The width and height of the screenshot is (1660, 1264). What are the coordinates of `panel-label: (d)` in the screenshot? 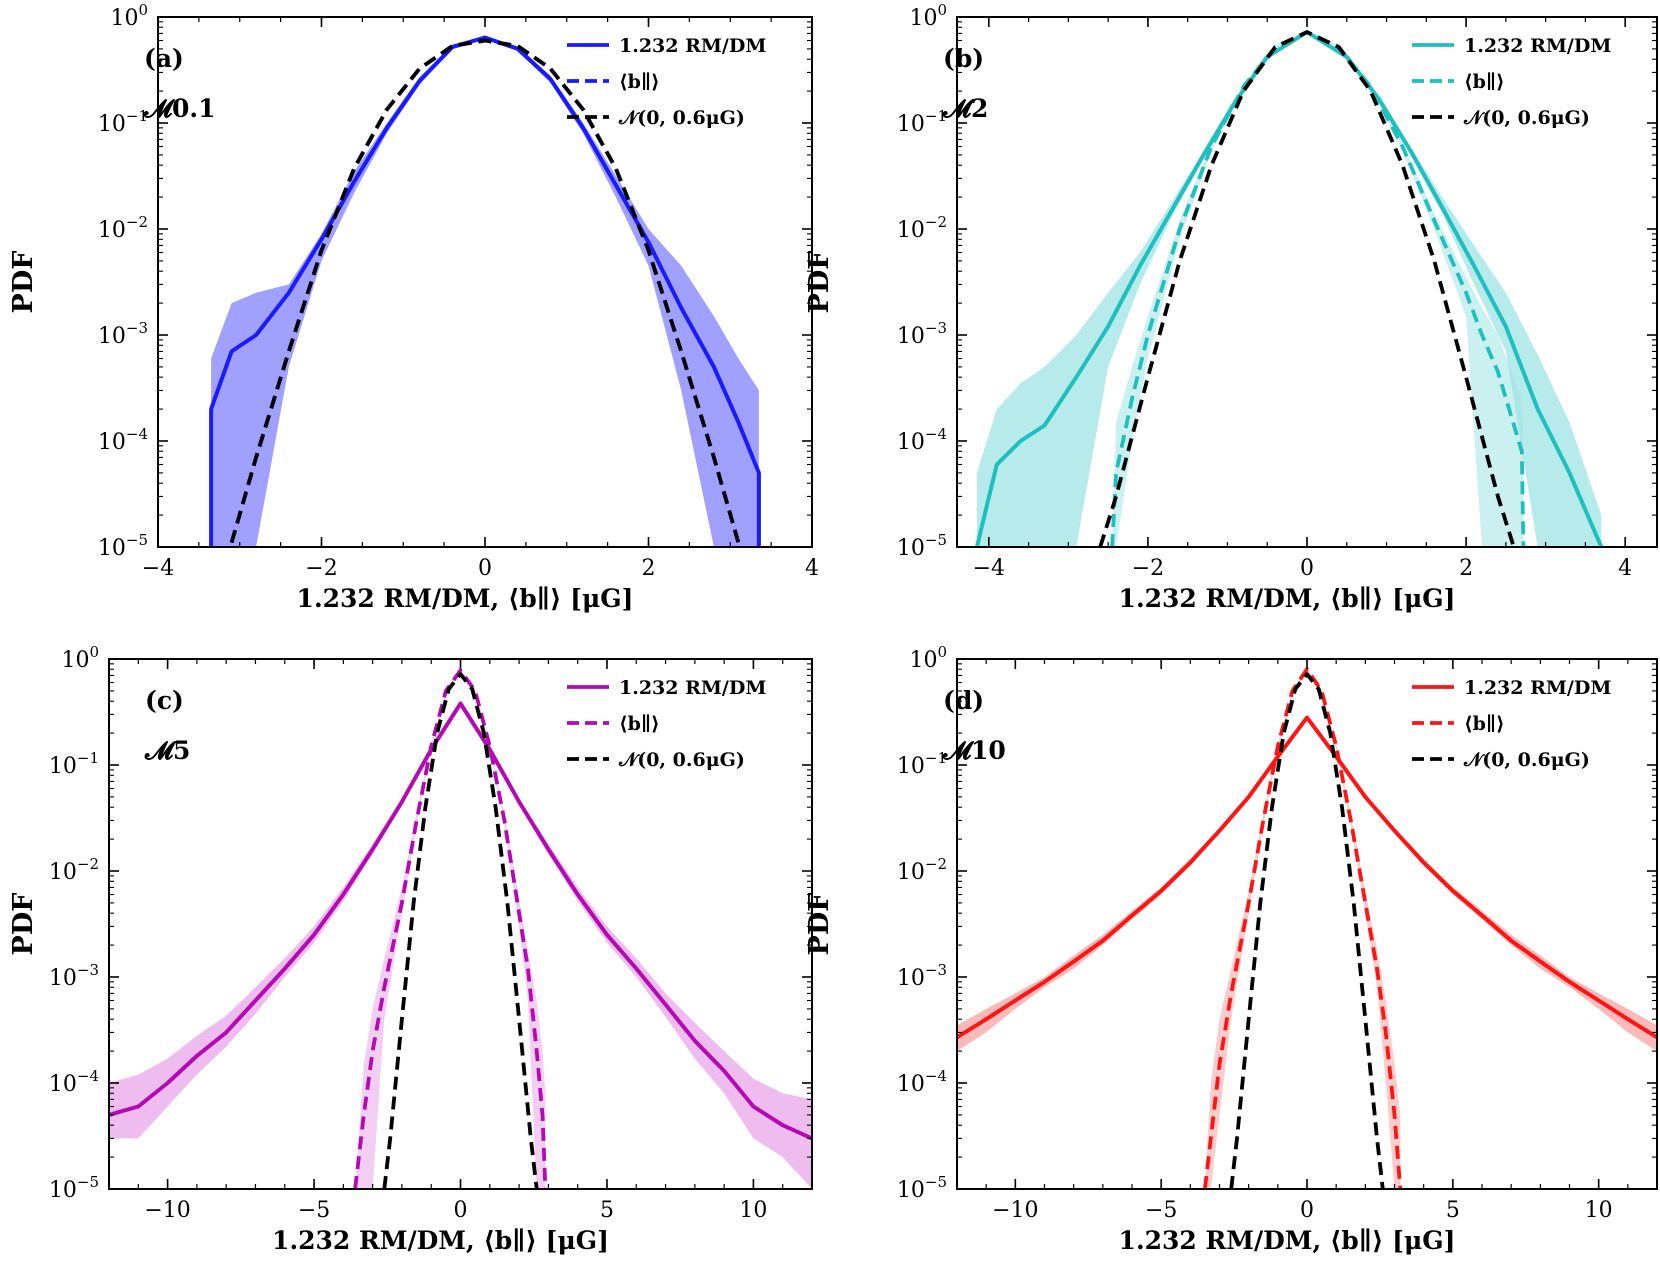 It's located at (963, 700).